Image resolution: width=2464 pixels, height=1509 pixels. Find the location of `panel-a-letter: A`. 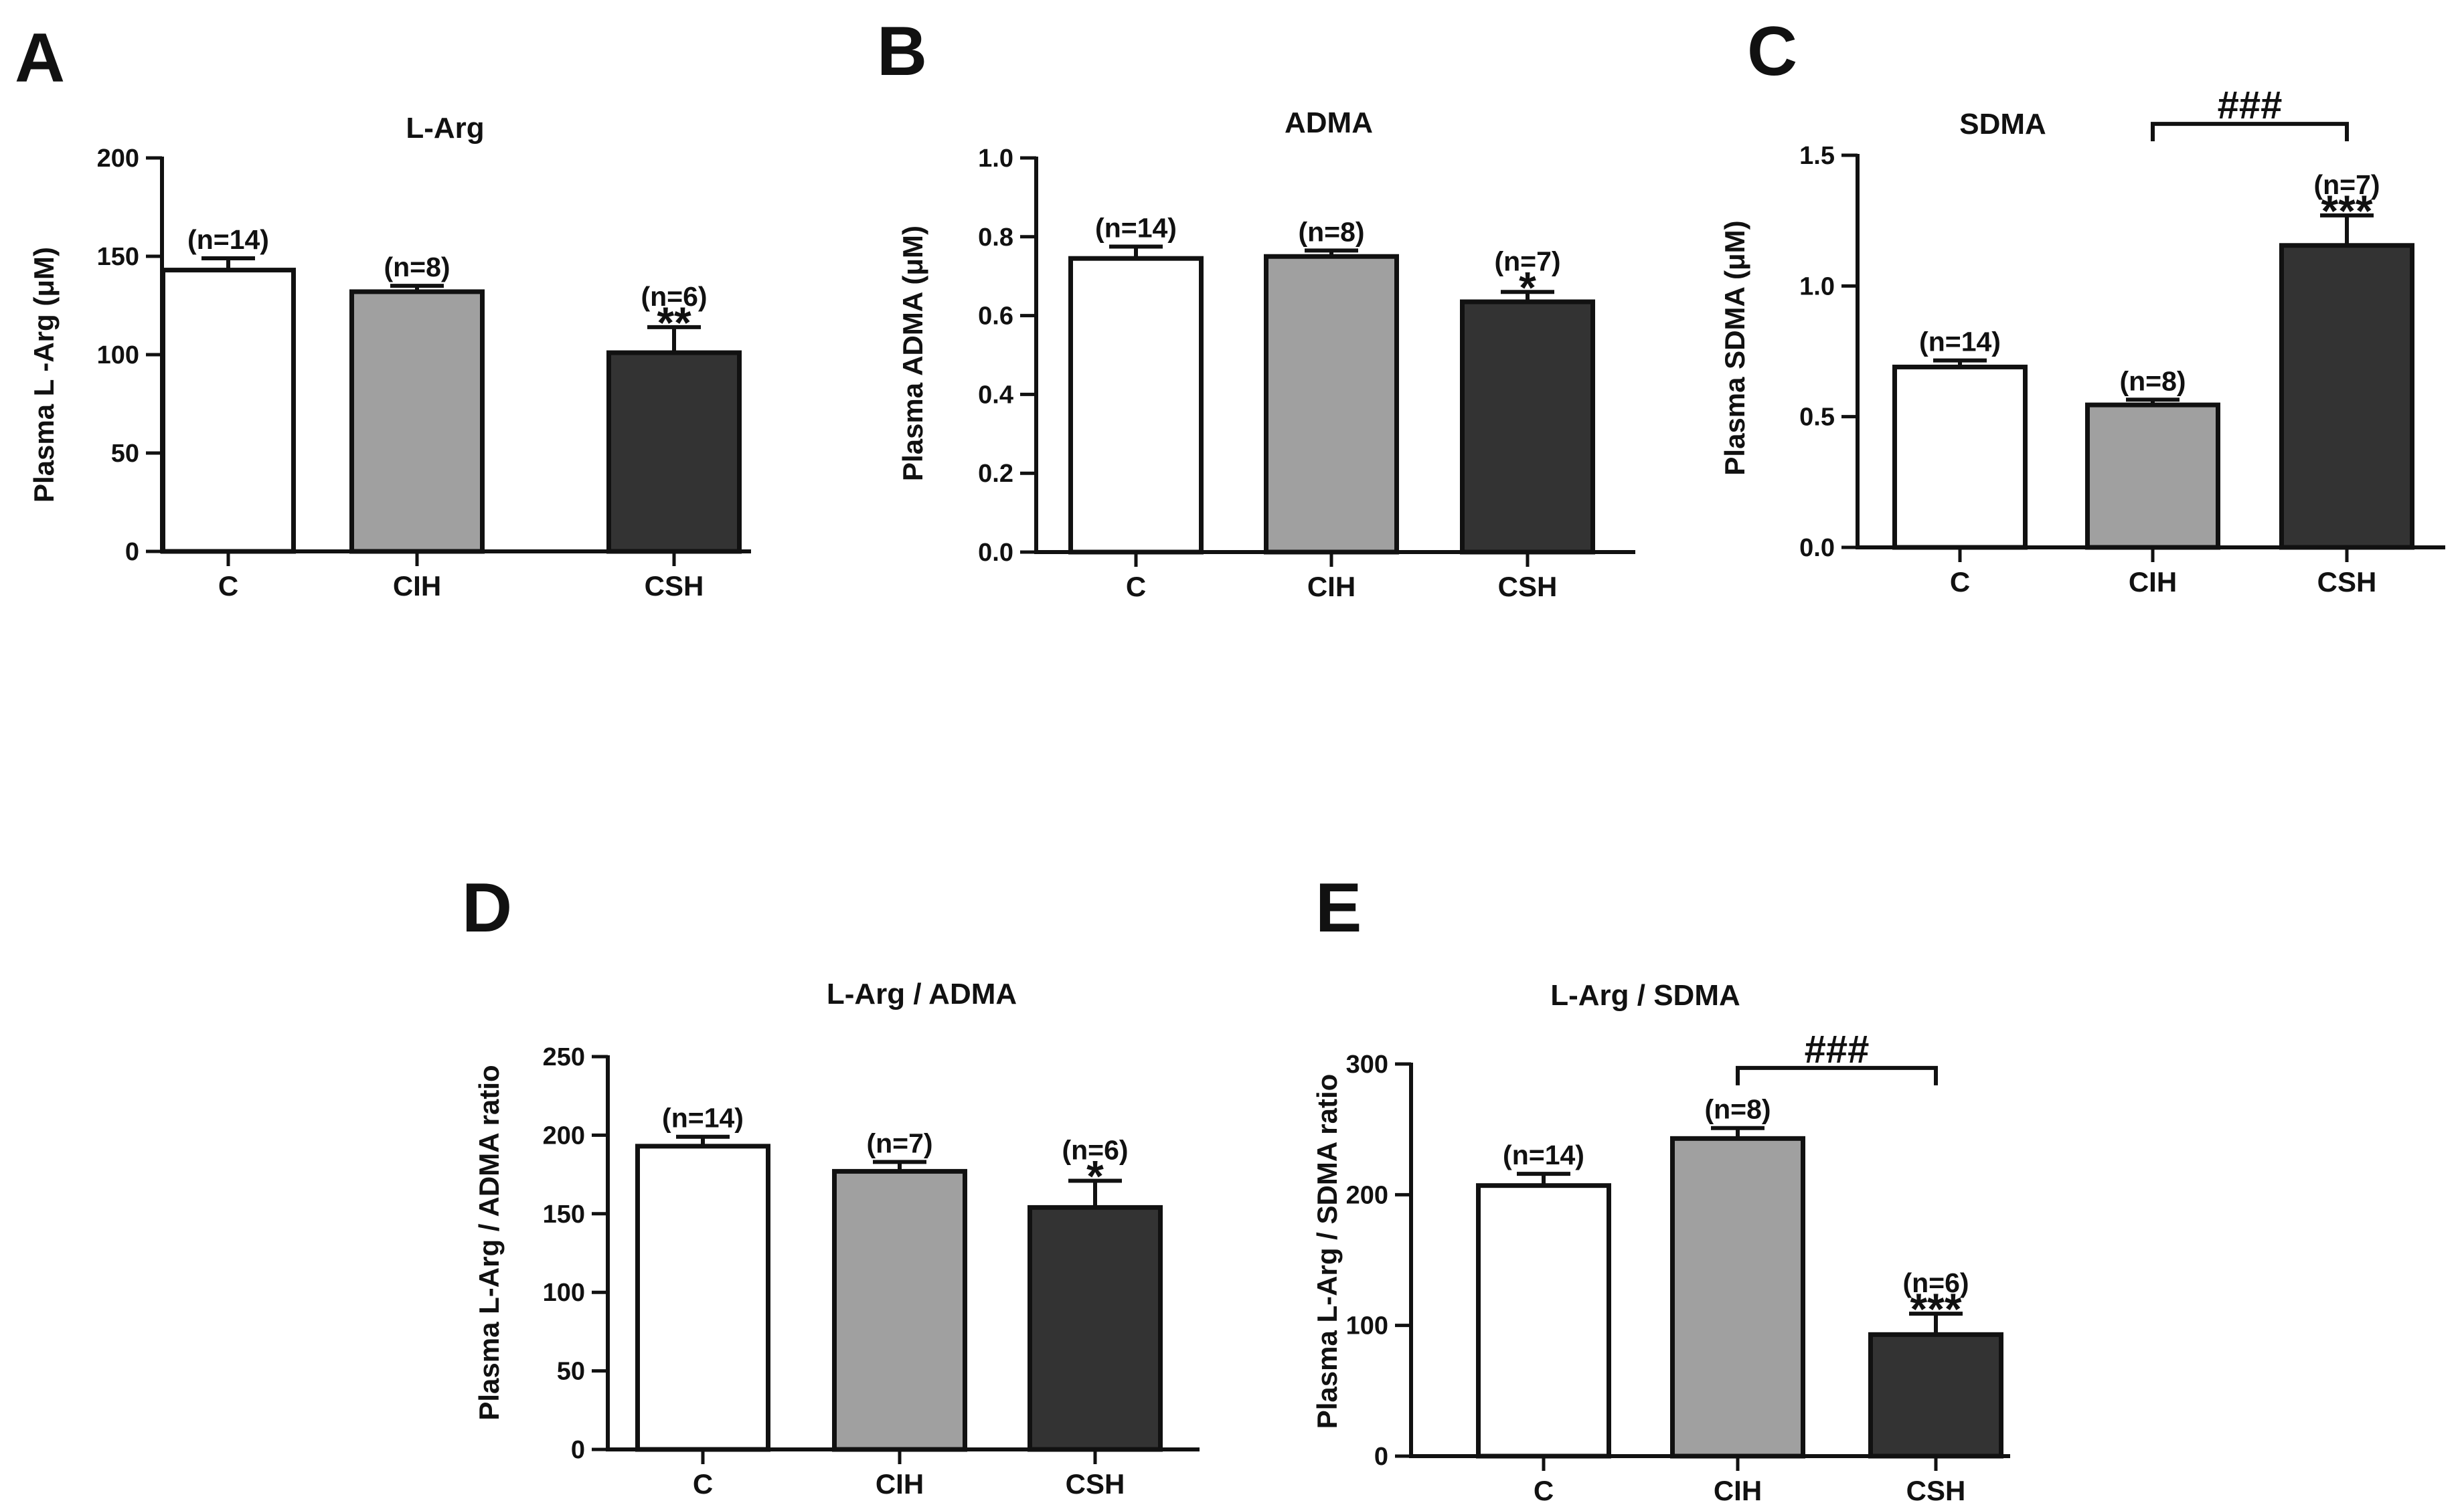

panel-a-letter: A is located at coordinates (40, 58).